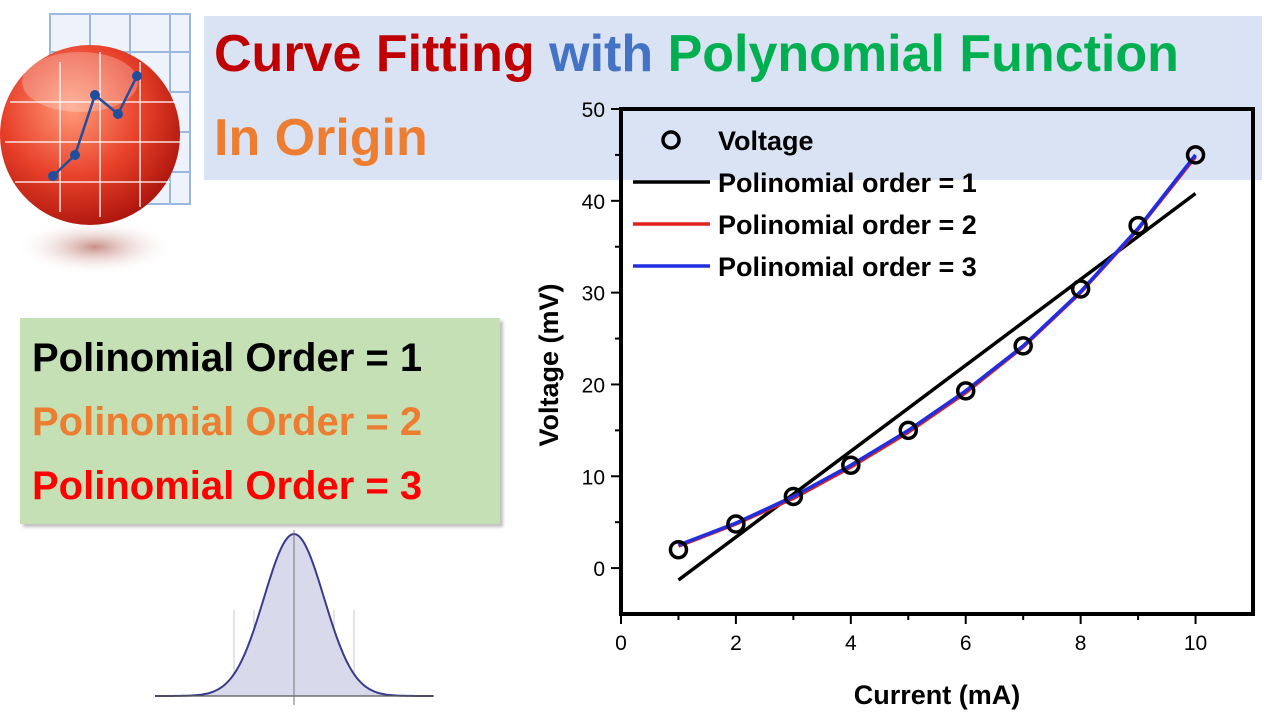 This screenshot has height=720, width=1280. What do you see at coordinates (966, 643) in the screenshot?
I see `x-tick-label: 6` at bounding box center [966, 643].